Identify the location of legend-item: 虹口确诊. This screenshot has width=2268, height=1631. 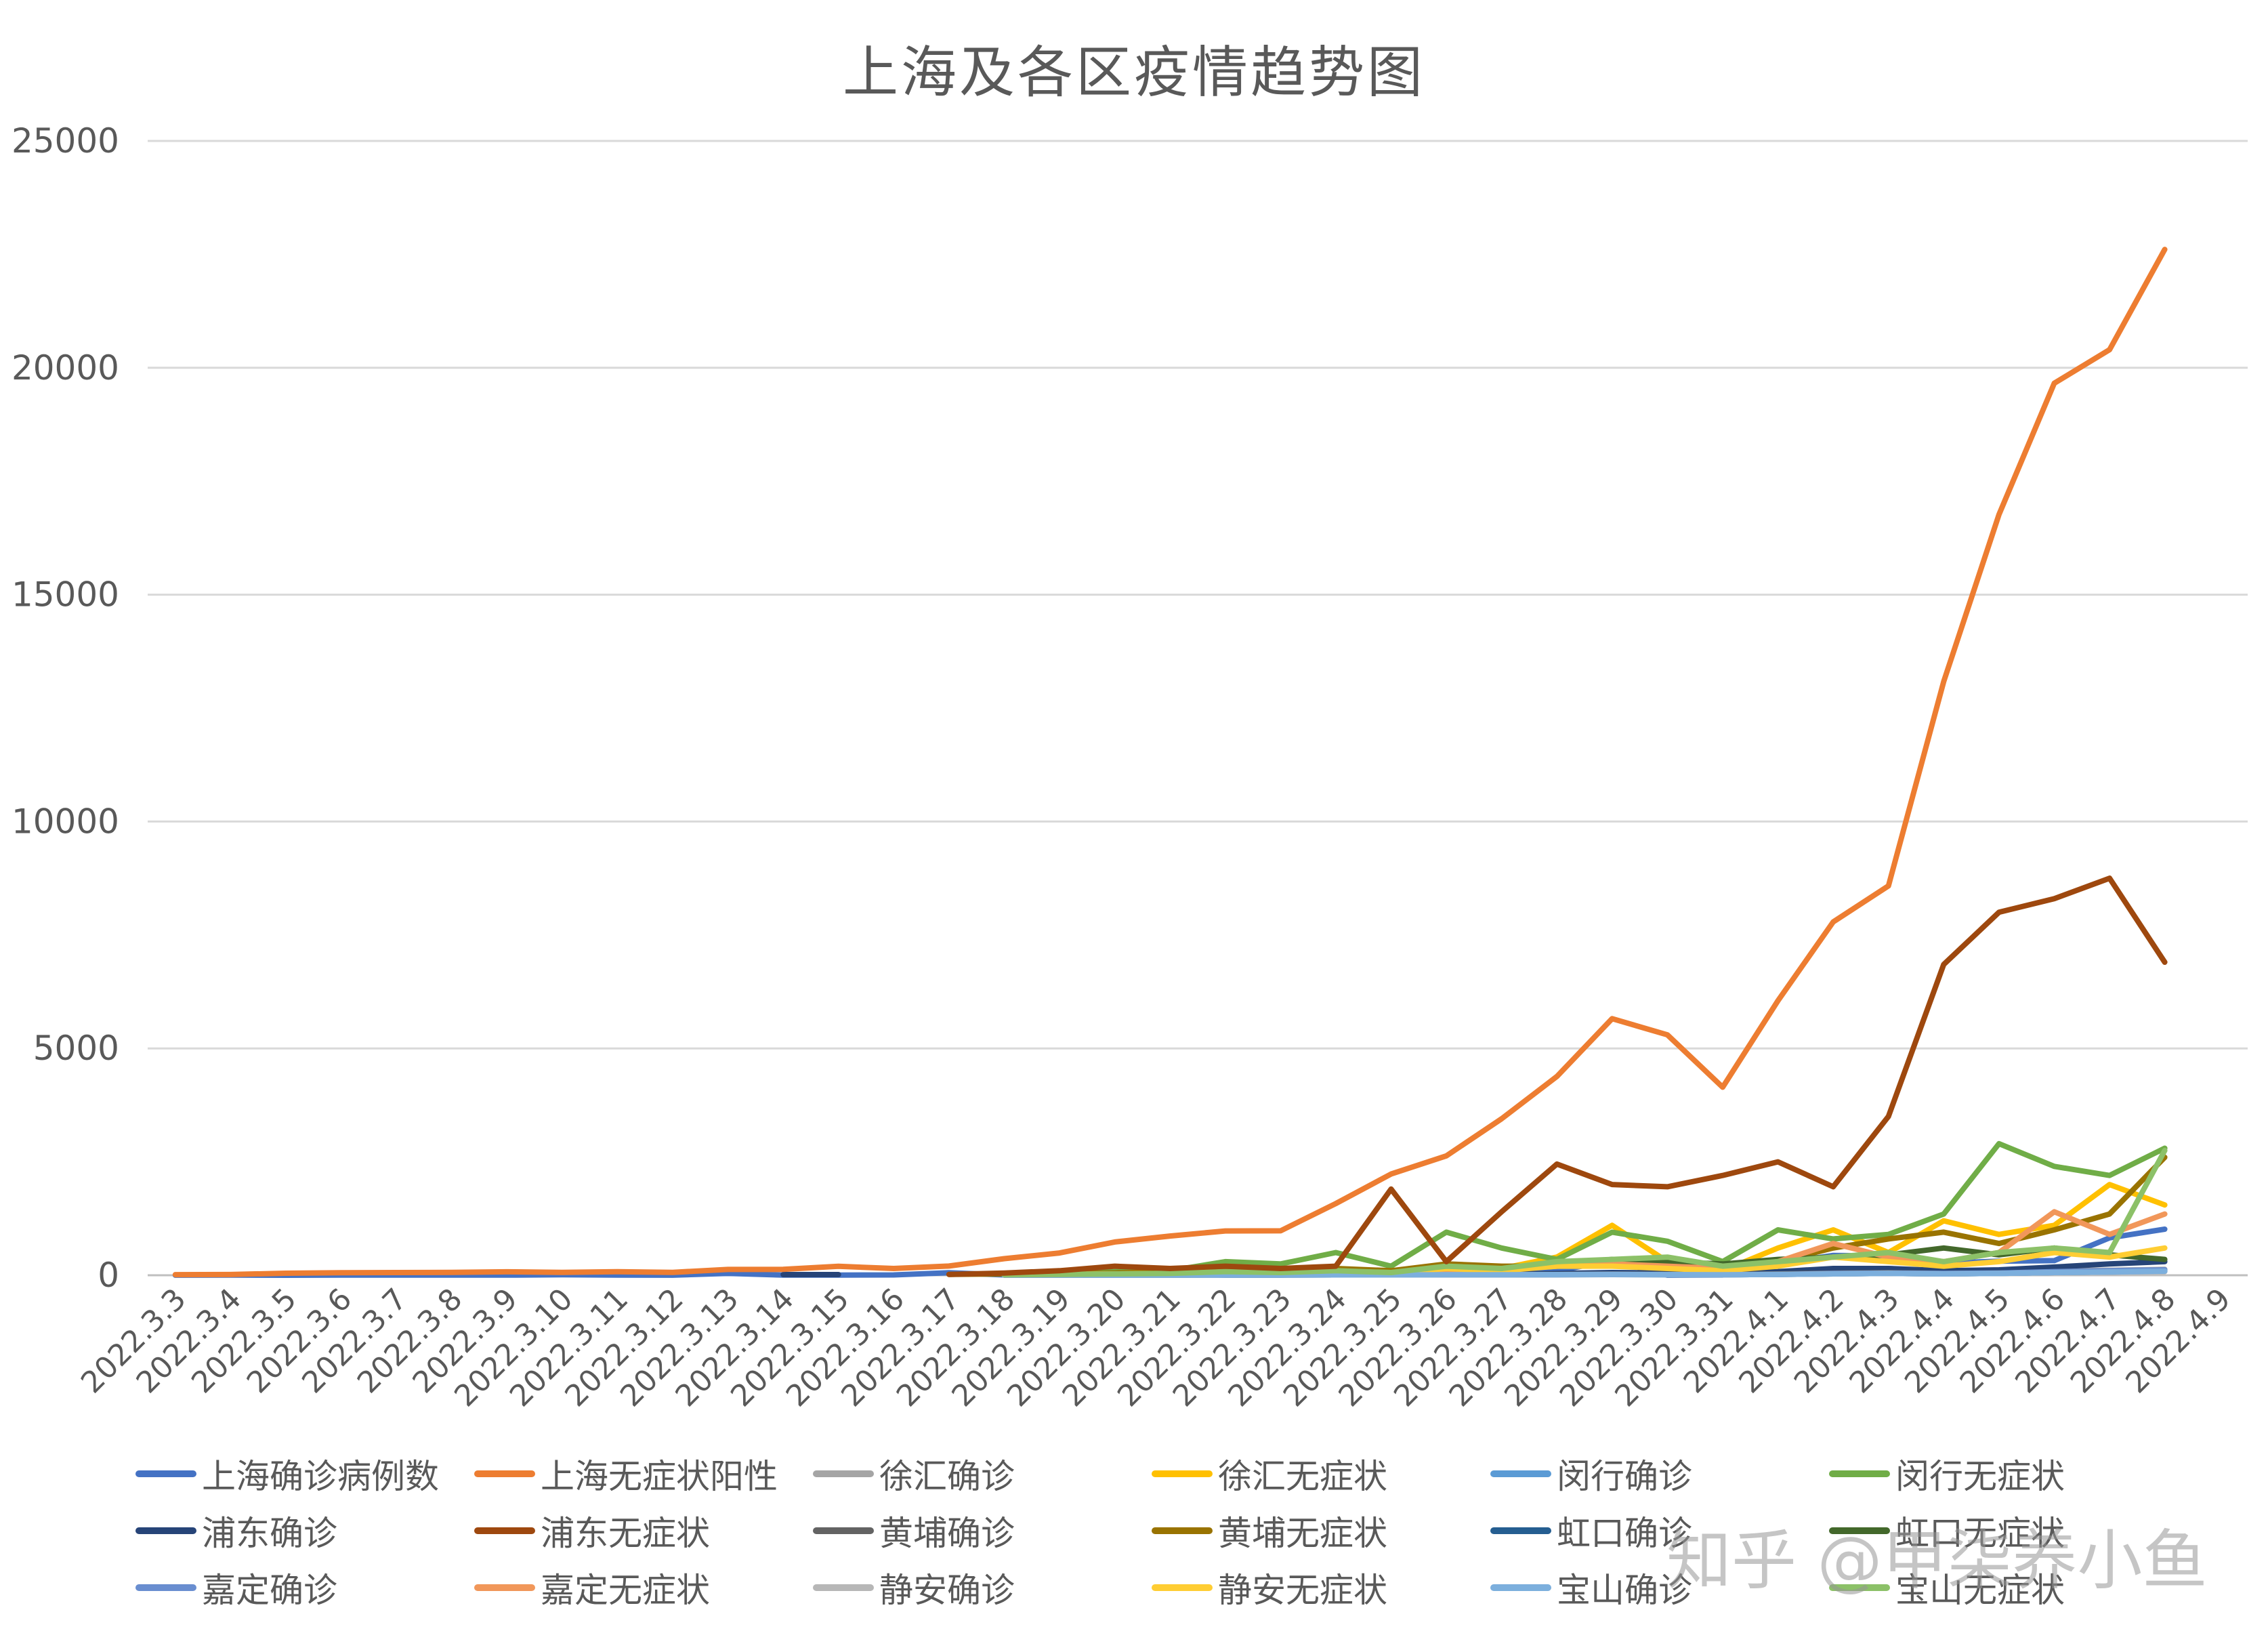
(1591, 1530).